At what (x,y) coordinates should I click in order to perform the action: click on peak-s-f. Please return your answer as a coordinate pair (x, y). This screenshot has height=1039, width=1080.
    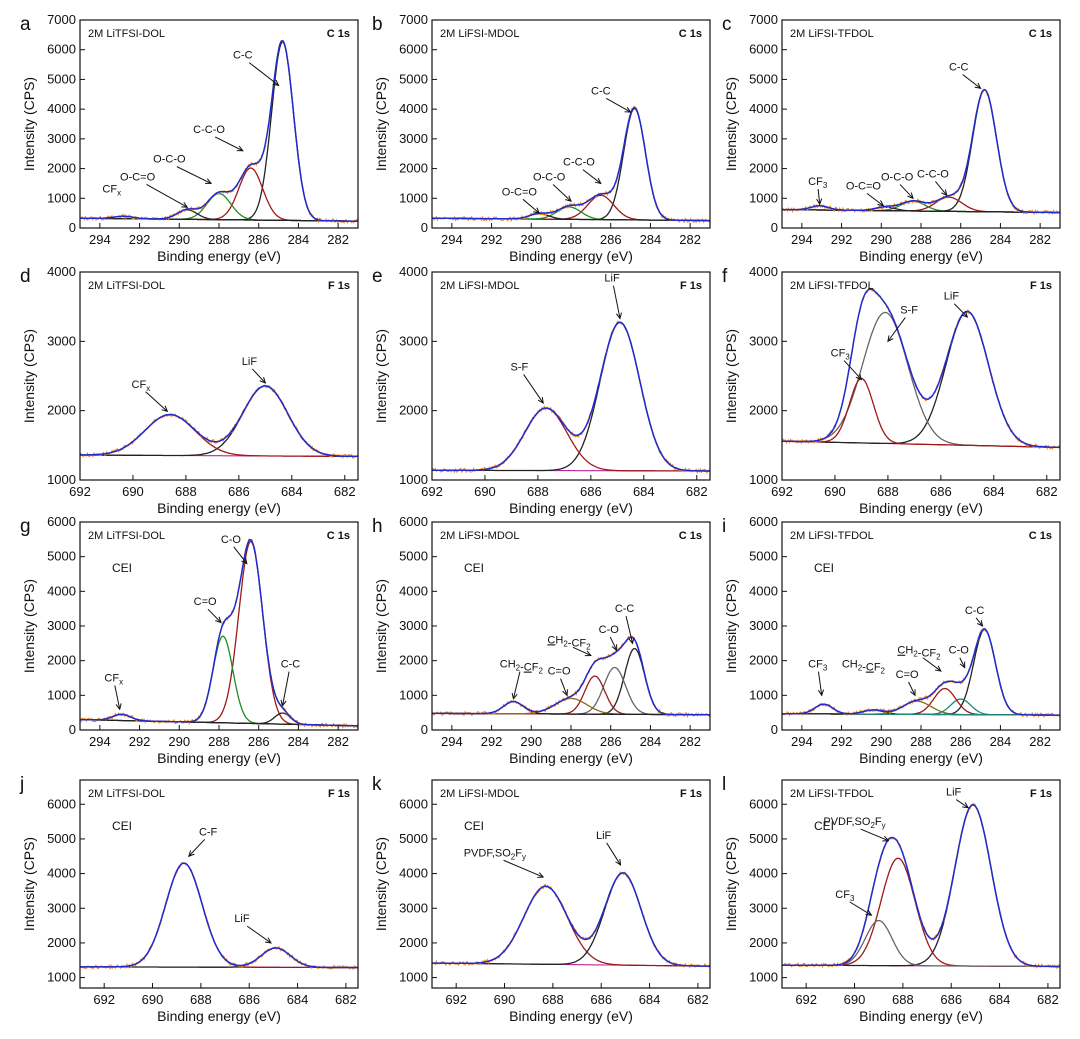
    Looking at the image, I should click on (921, 380).